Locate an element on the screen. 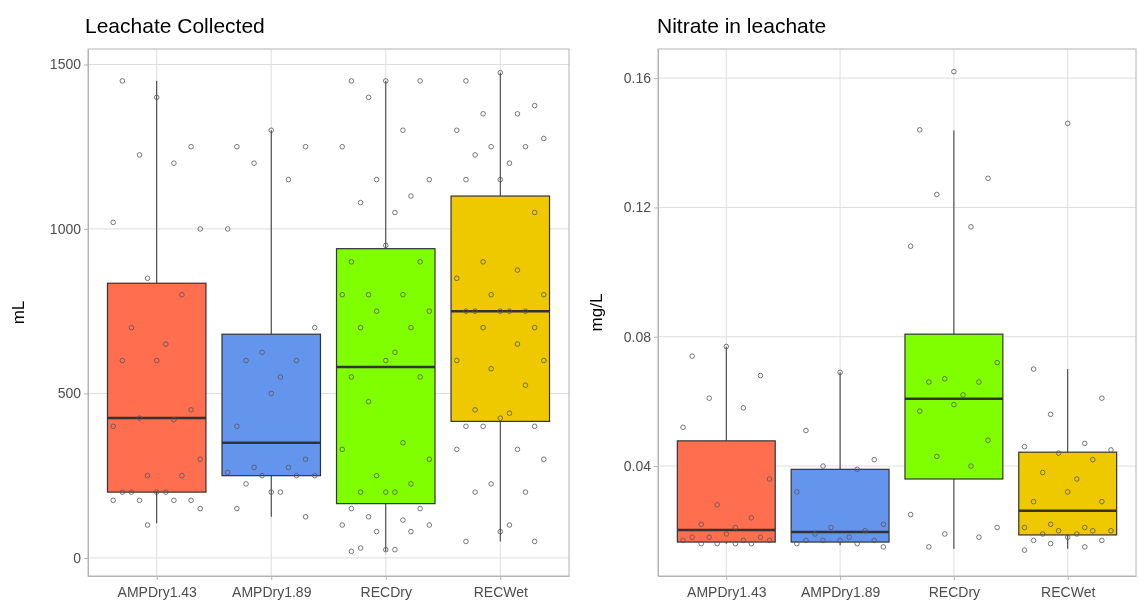  y-tick-label: 0.08 is located at coordinates (637, 336).